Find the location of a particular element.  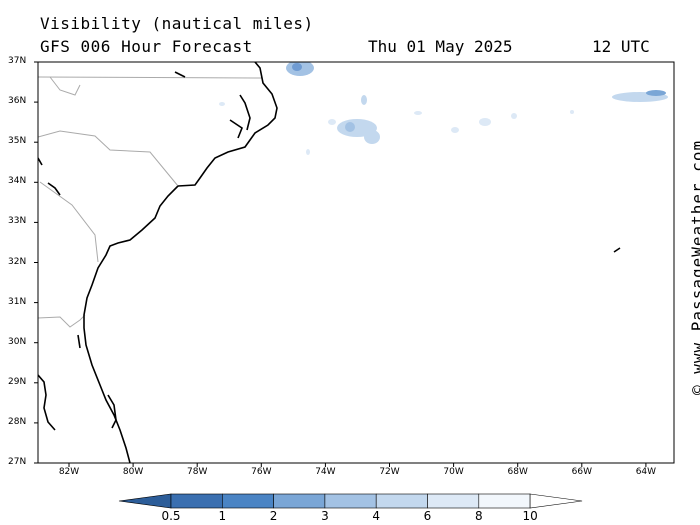

lat-label: 29N is located at coordinates (17, 381).